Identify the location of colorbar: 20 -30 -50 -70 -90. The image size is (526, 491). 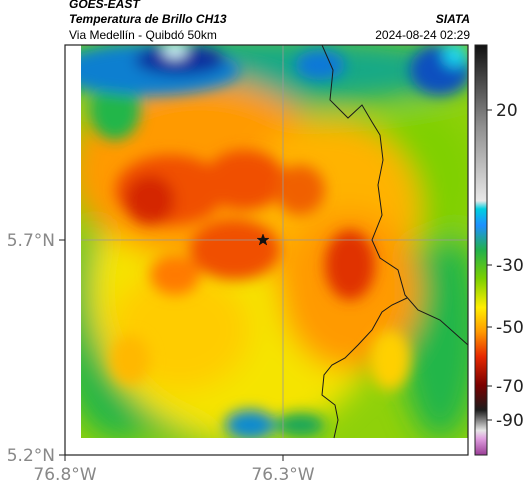
(499, 250).